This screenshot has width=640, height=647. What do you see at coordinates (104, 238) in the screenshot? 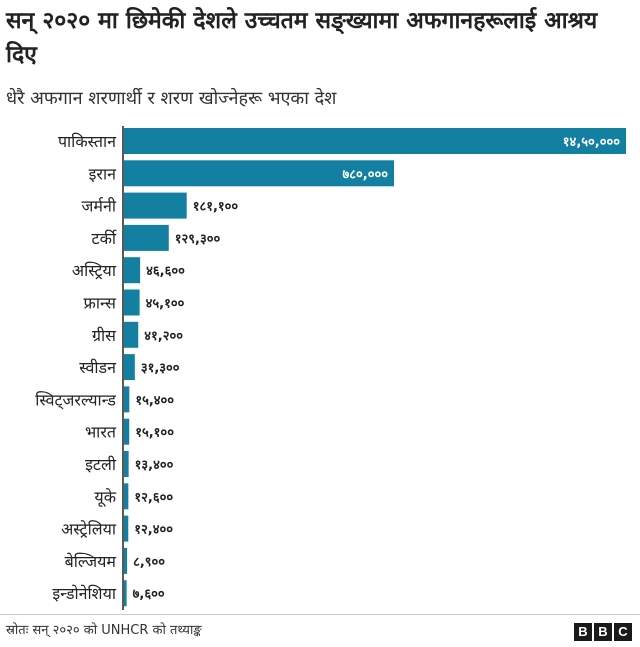
I see `category-label: टर्की` at bounding box center [104, 238].